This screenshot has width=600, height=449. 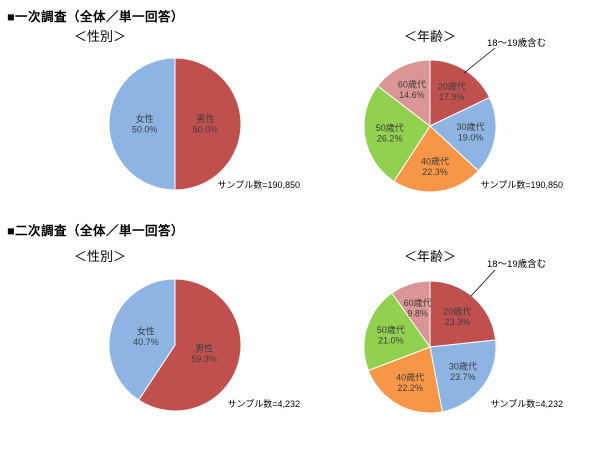 What do you see at coordinates (96, 17) in the screenshot?
I see `primary-survey-title: ■一次調査（全体／単一回答）` at bounding box center [96, 17].